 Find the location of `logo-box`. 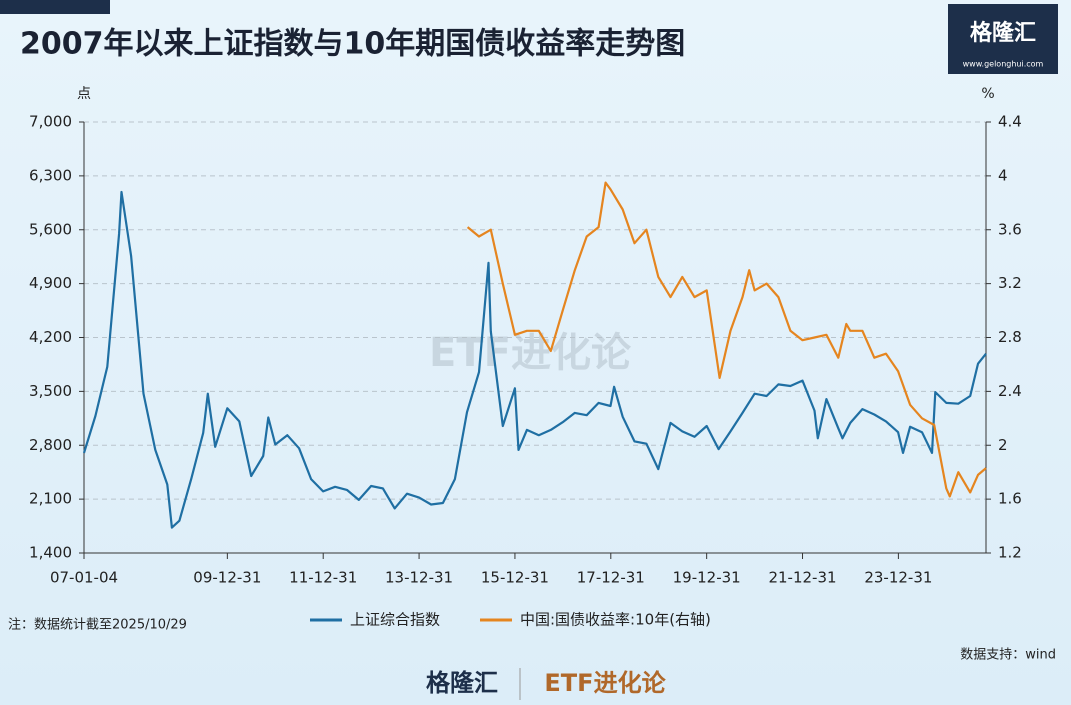

logo-box is located at coordinates (1003, 39).